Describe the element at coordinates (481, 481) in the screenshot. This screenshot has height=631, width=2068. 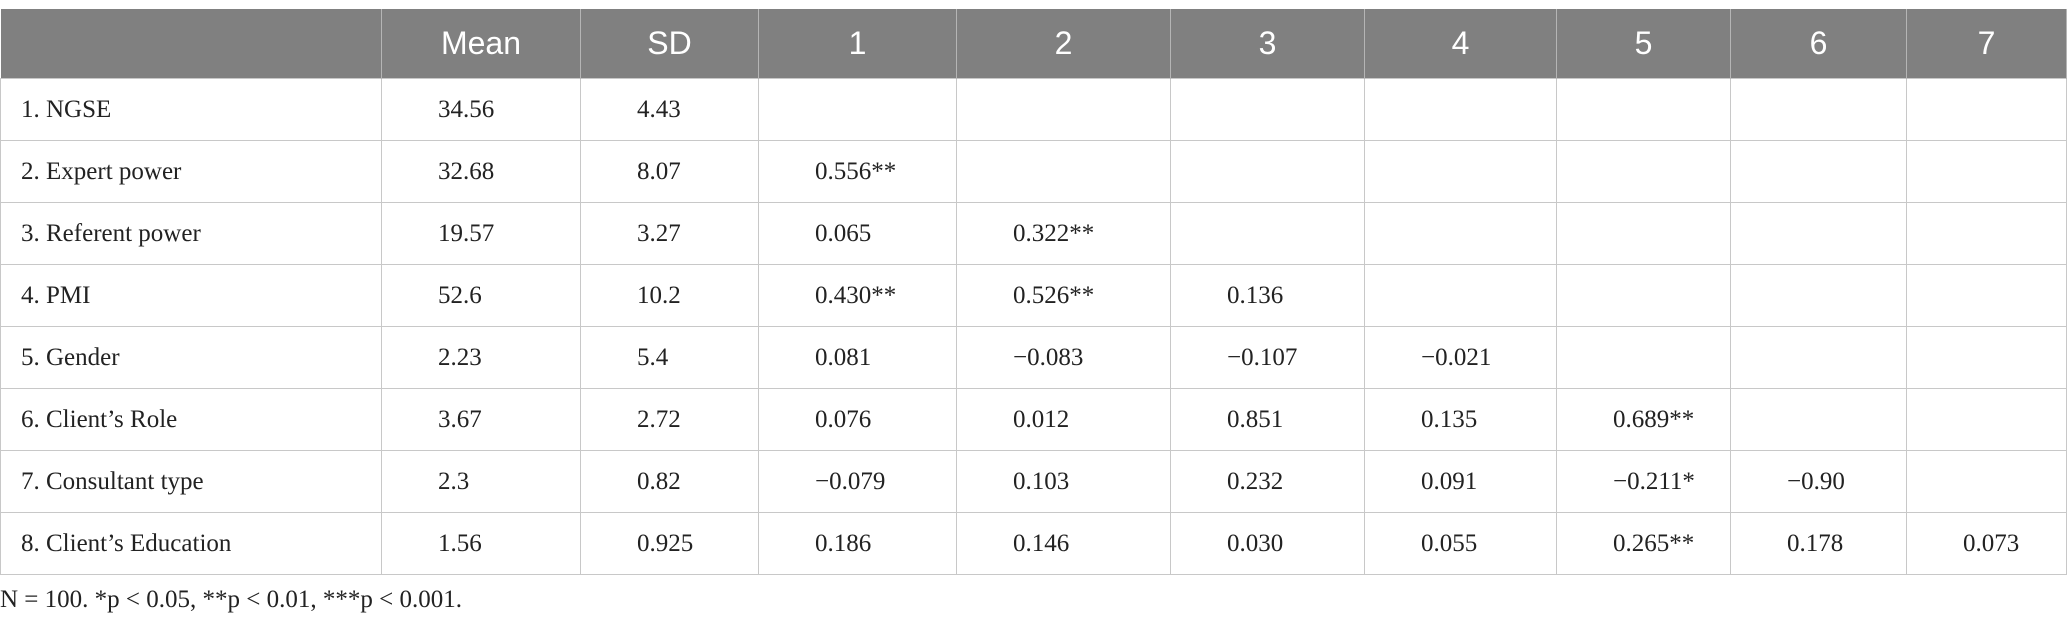
I see `table-cell: 2.3` at that location.